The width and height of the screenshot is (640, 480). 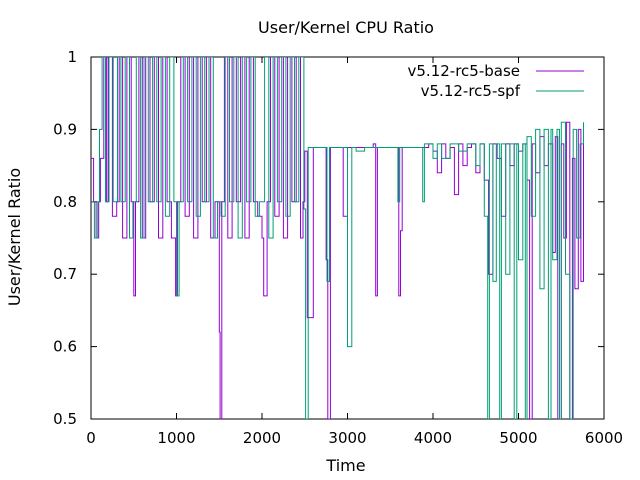 What do you see at coordinates (65, 419) in the screenshot?
I see `y-tick-label: 0.5` at bounding box center [65, 419].